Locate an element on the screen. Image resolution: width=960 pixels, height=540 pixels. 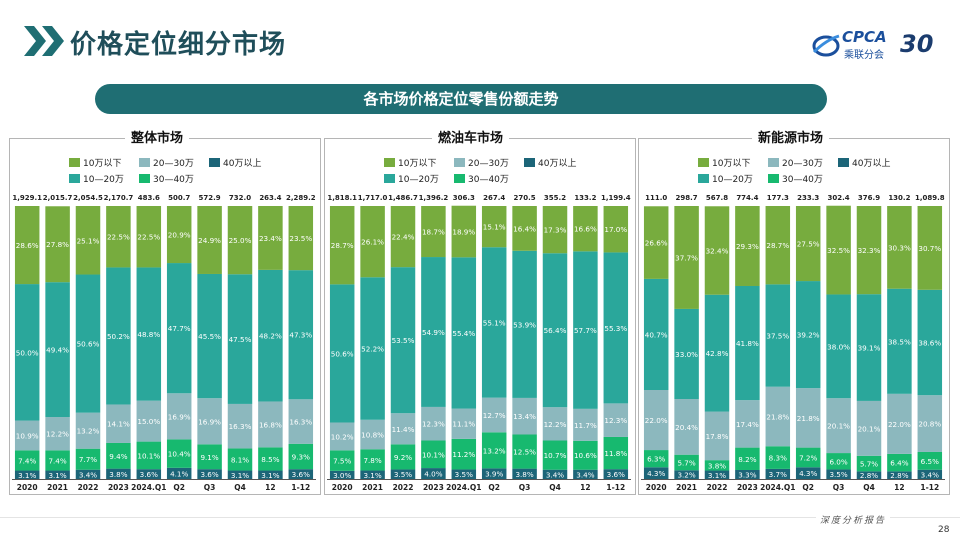
footer-text: 深度分析报告 is located at coordinates (853, 519).